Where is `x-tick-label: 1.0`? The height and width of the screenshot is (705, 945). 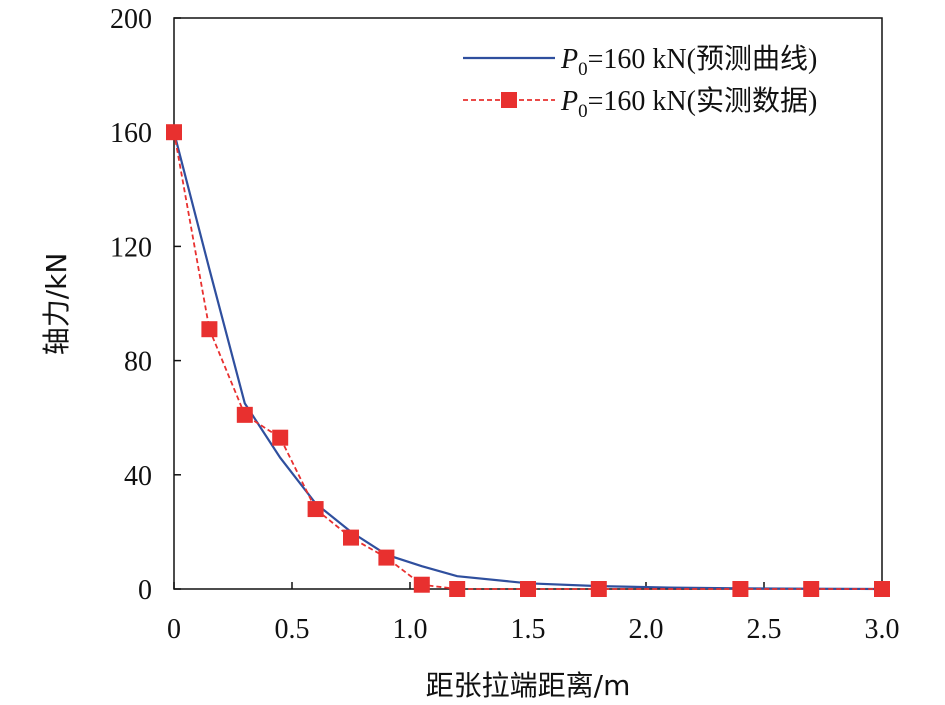
x-tick-label: 1.0 is located at coordinates (410, 629).